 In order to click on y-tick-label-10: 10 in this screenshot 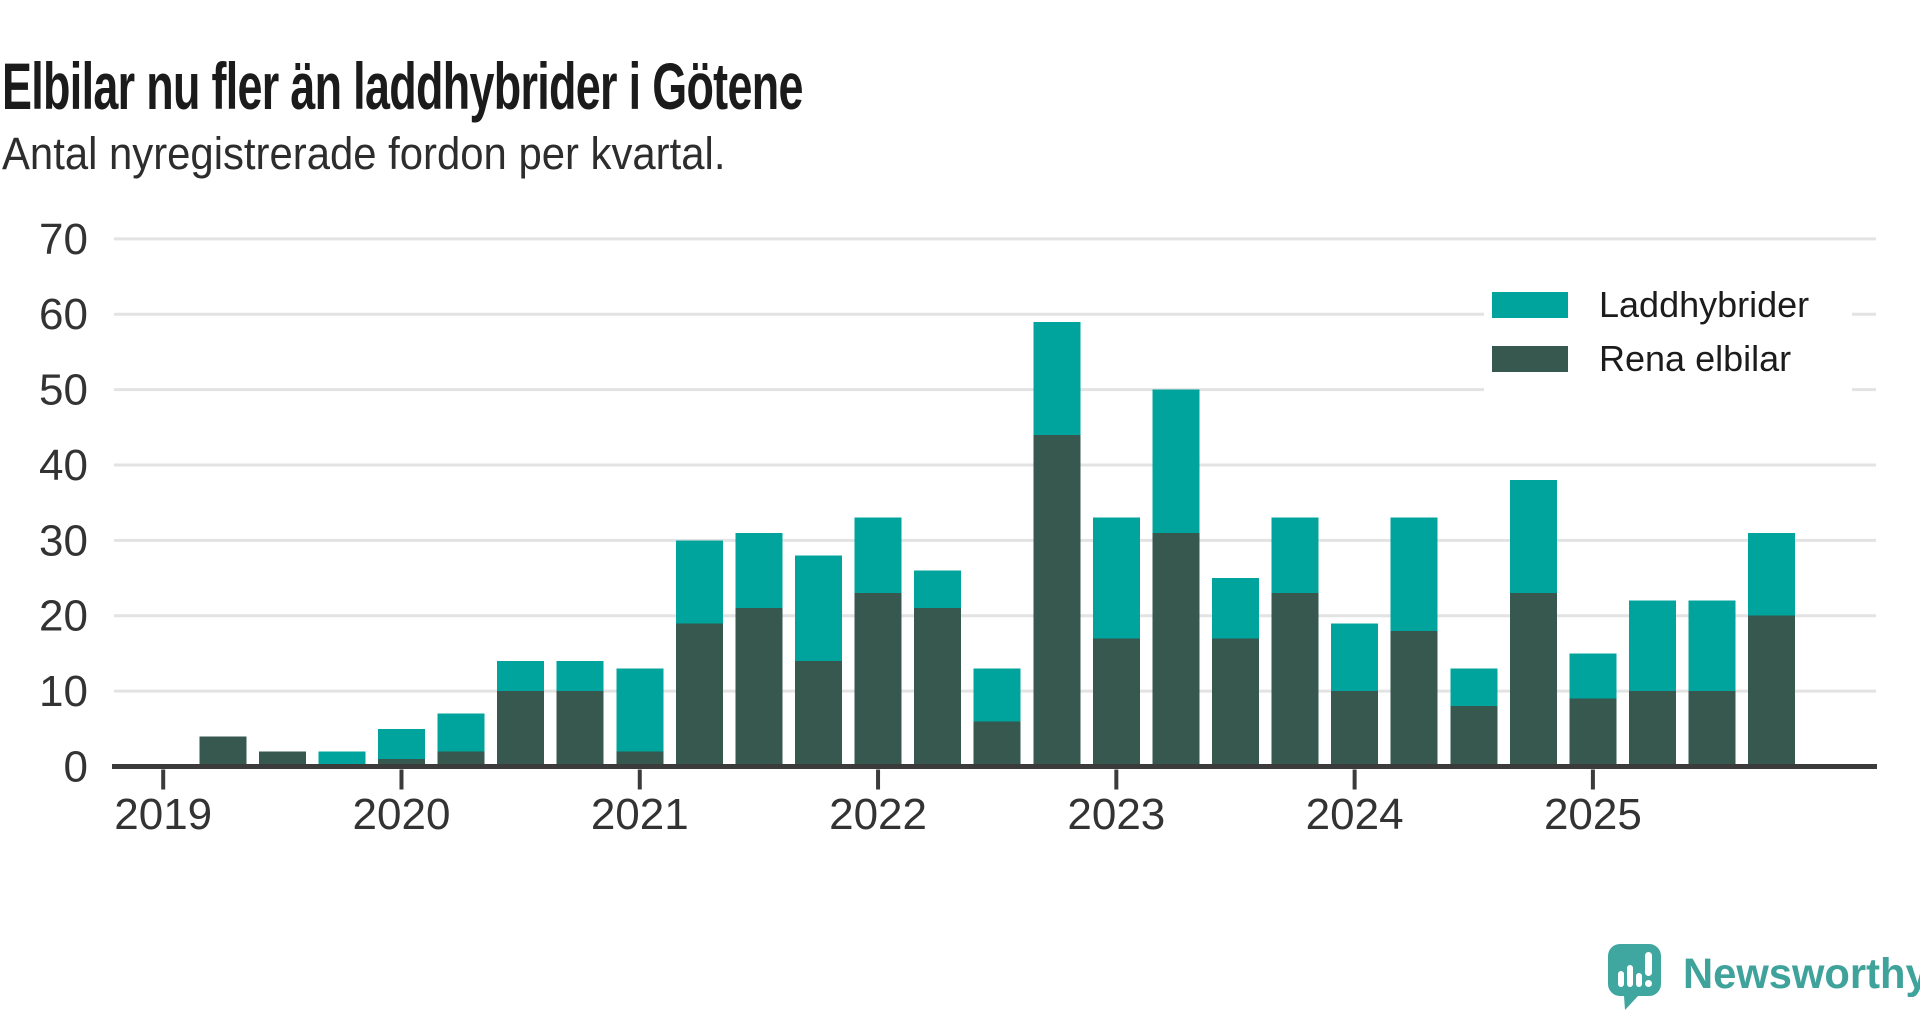, I will do `click(63, 691)`.